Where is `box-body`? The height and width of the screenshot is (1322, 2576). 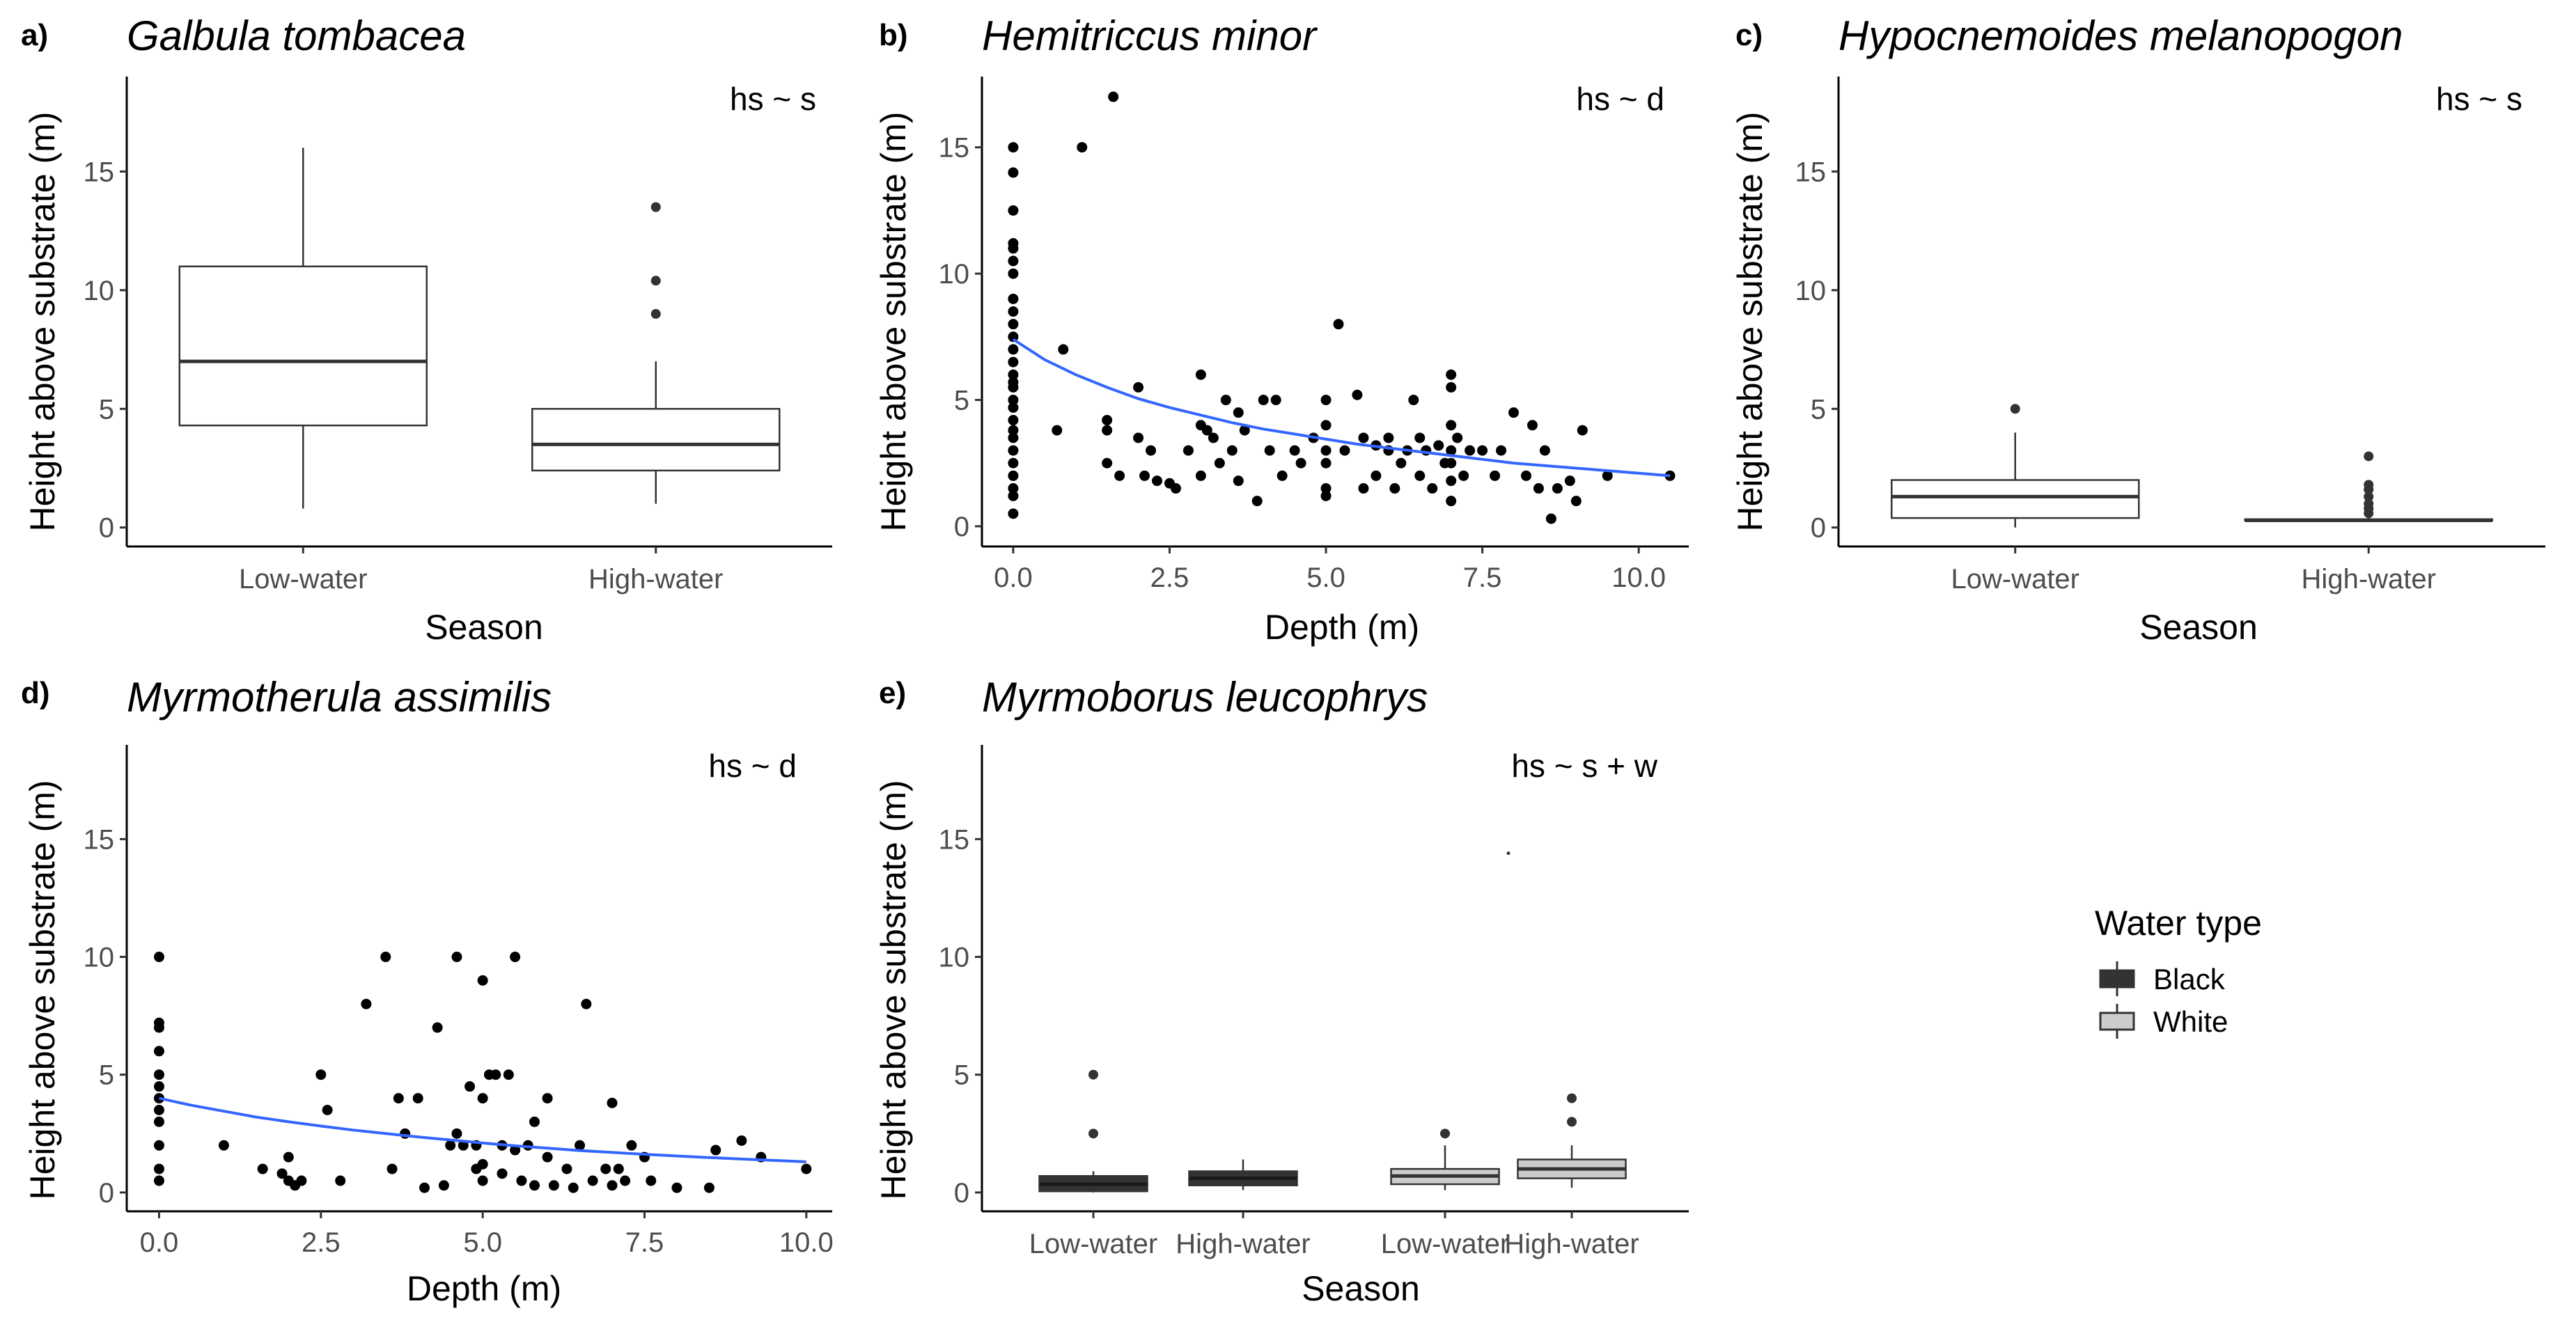
box-body is located at coordinates (303, 346).